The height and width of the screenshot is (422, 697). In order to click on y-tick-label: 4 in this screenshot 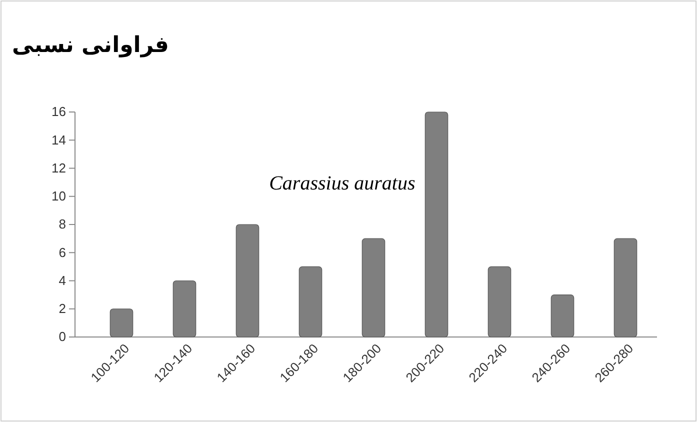, I will do `click(62, 280)`.